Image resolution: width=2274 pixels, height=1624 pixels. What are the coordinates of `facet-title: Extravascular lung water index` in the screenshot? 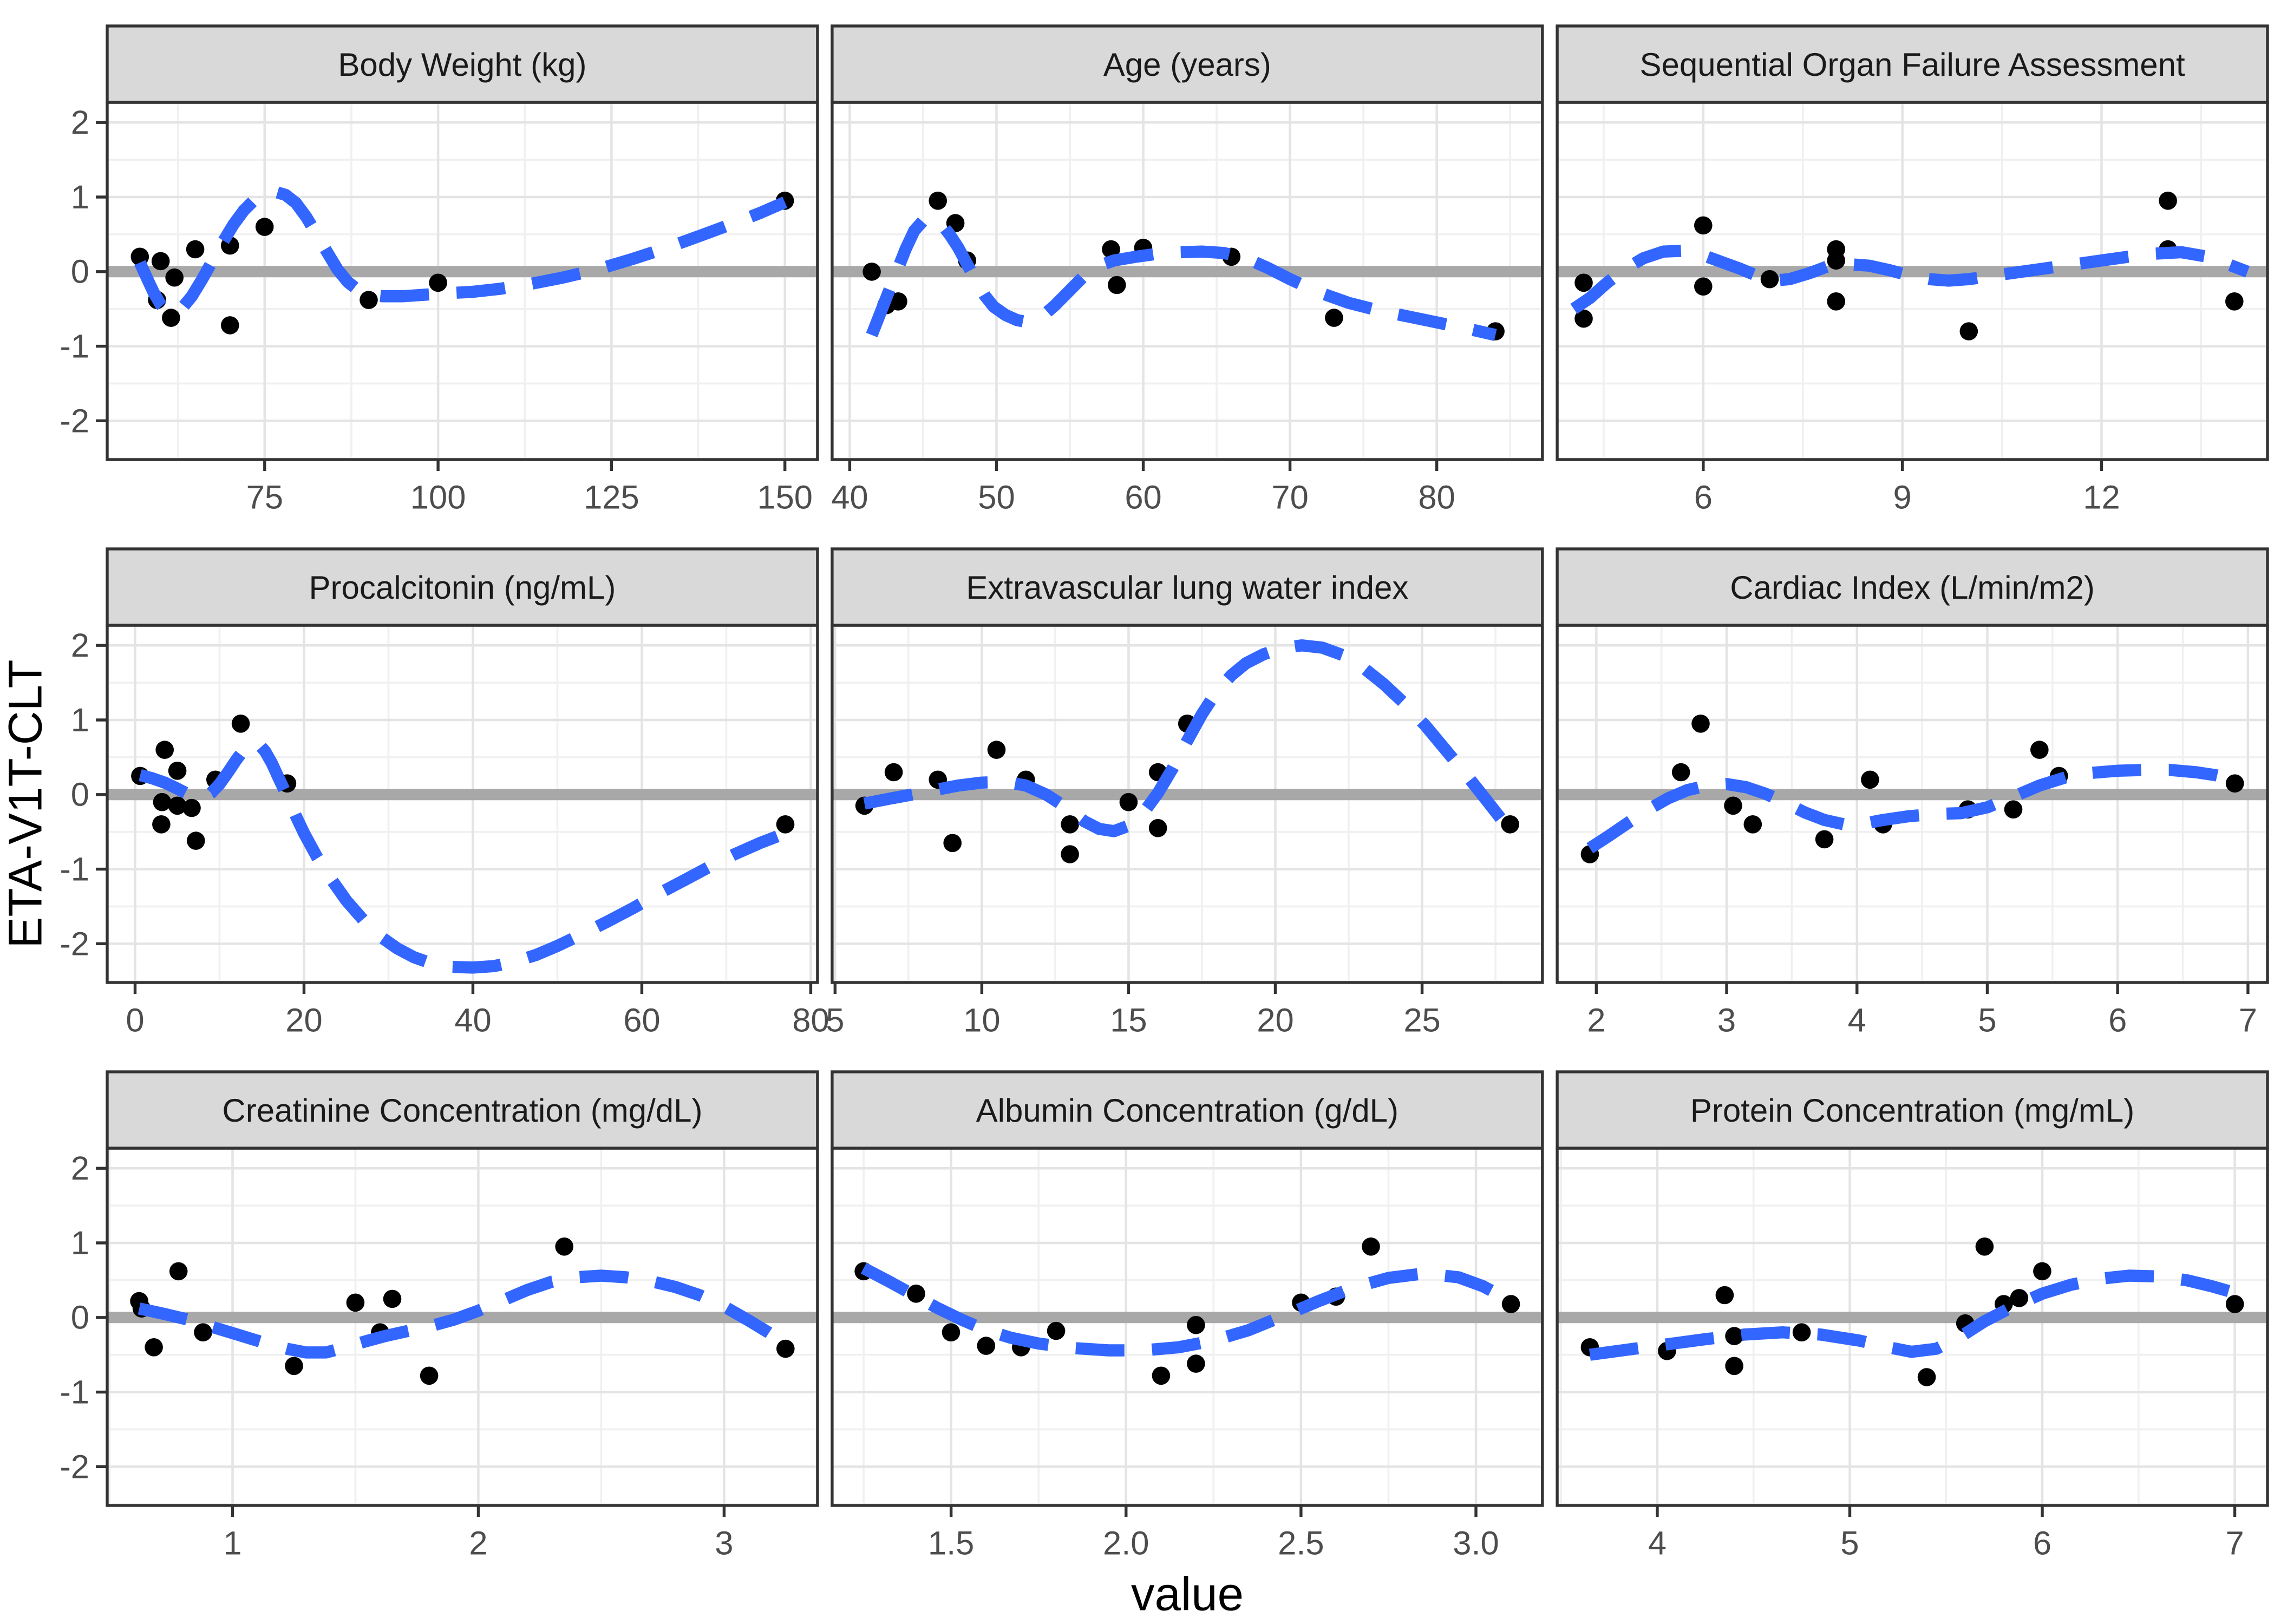 It's located at (1187, 587).